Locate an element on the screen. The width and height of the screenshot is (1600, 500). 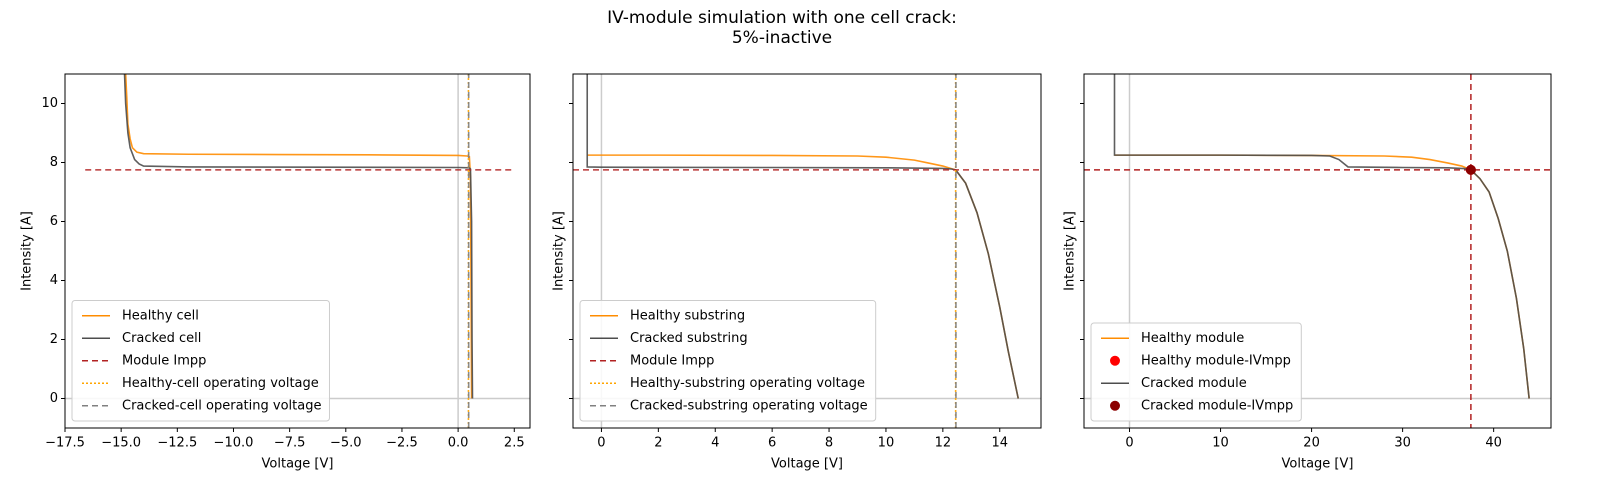
legend-label: Cracked module-IVmpp is located at coordinates (1217, 405).